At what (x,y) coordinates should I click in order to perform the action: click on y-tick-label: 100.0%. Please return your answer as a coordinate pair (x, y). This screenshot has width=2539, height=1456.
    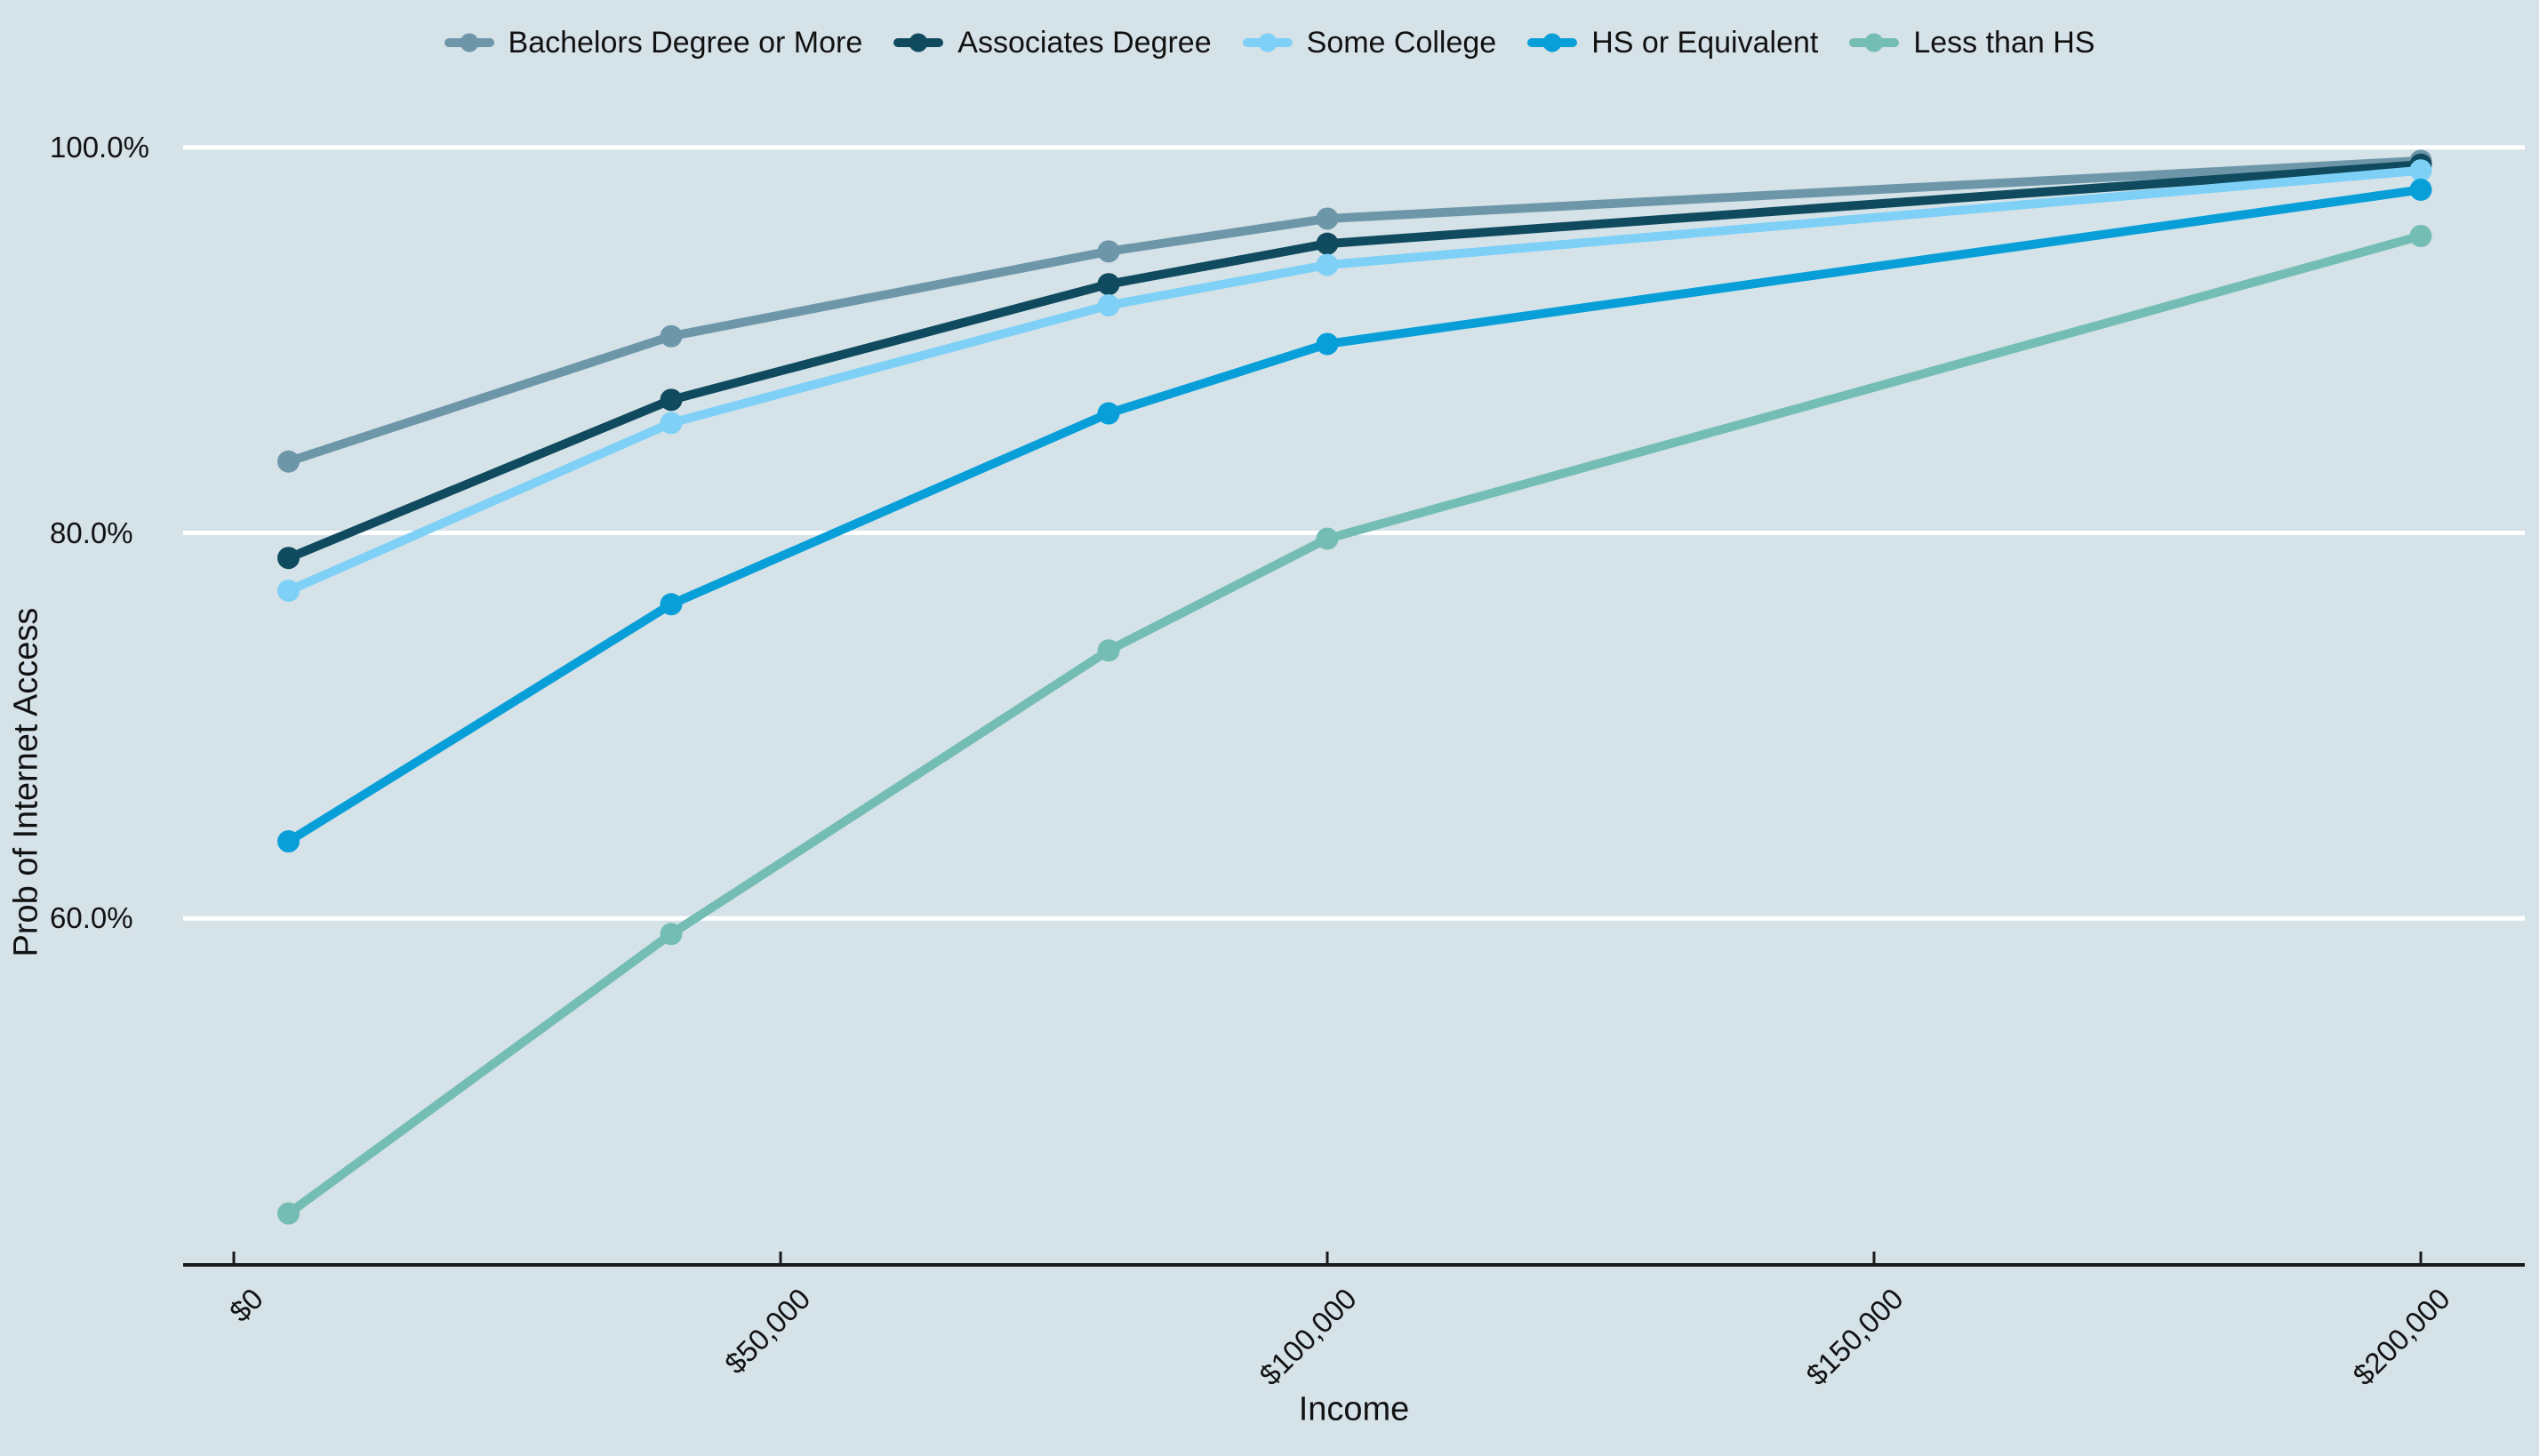
    Looking at the image, I should click on (99, 147).